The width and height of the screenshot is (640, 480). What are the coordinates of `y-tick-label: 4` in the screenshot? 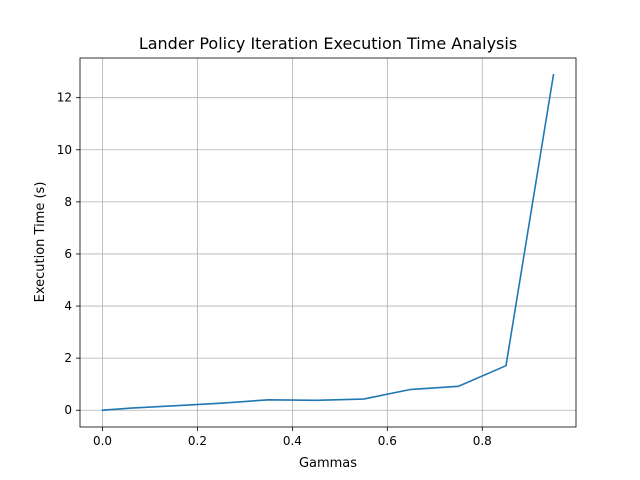 It's located at (68, 306).